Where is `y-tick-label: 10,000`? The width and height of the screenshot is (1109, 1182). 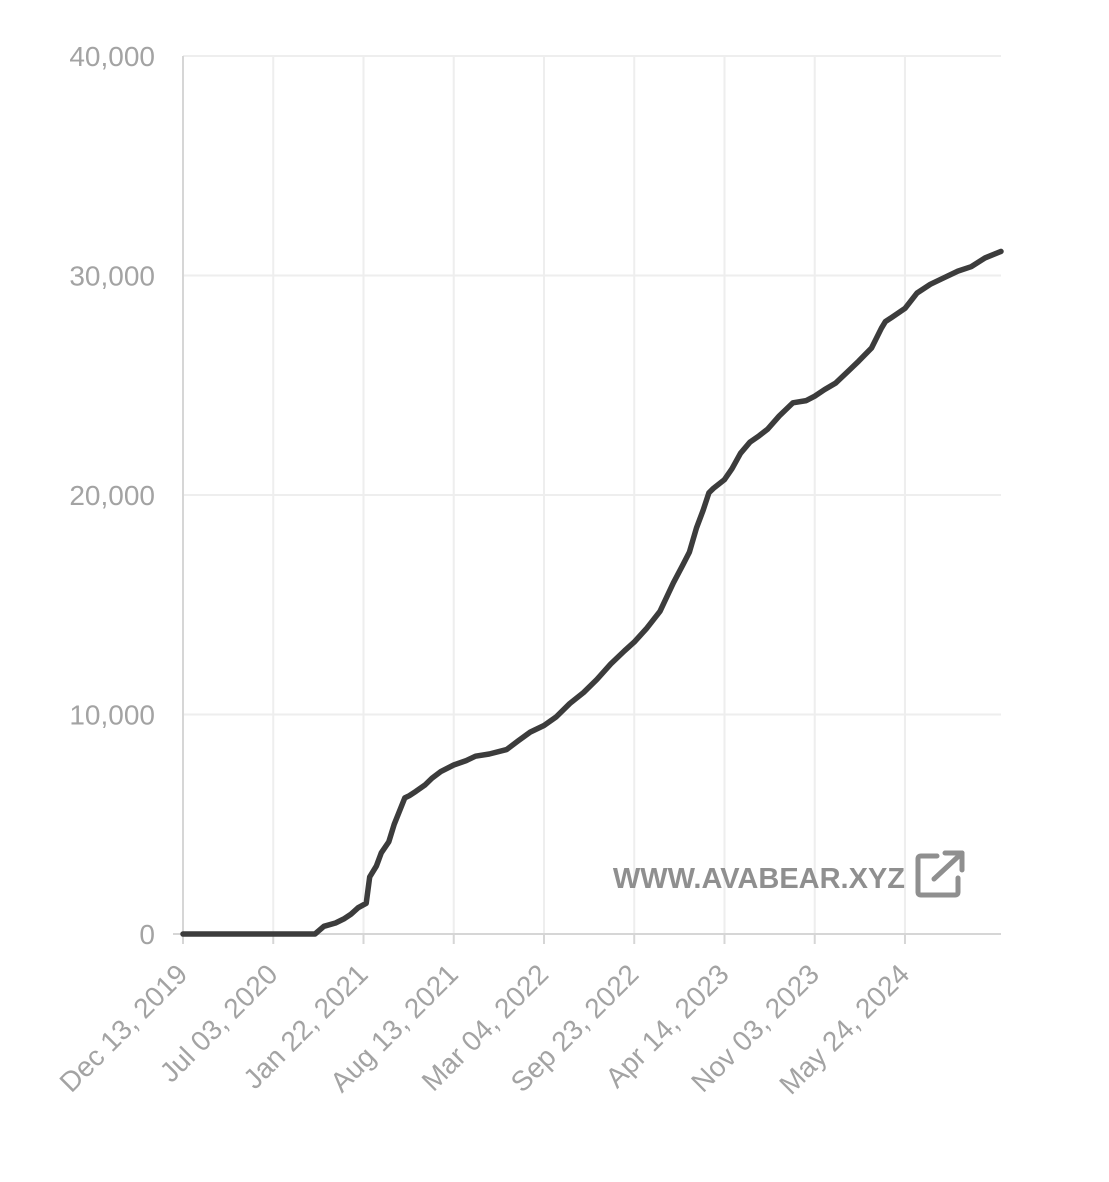 y-tick-label: 10,000 is located at coordinates (112, 715).